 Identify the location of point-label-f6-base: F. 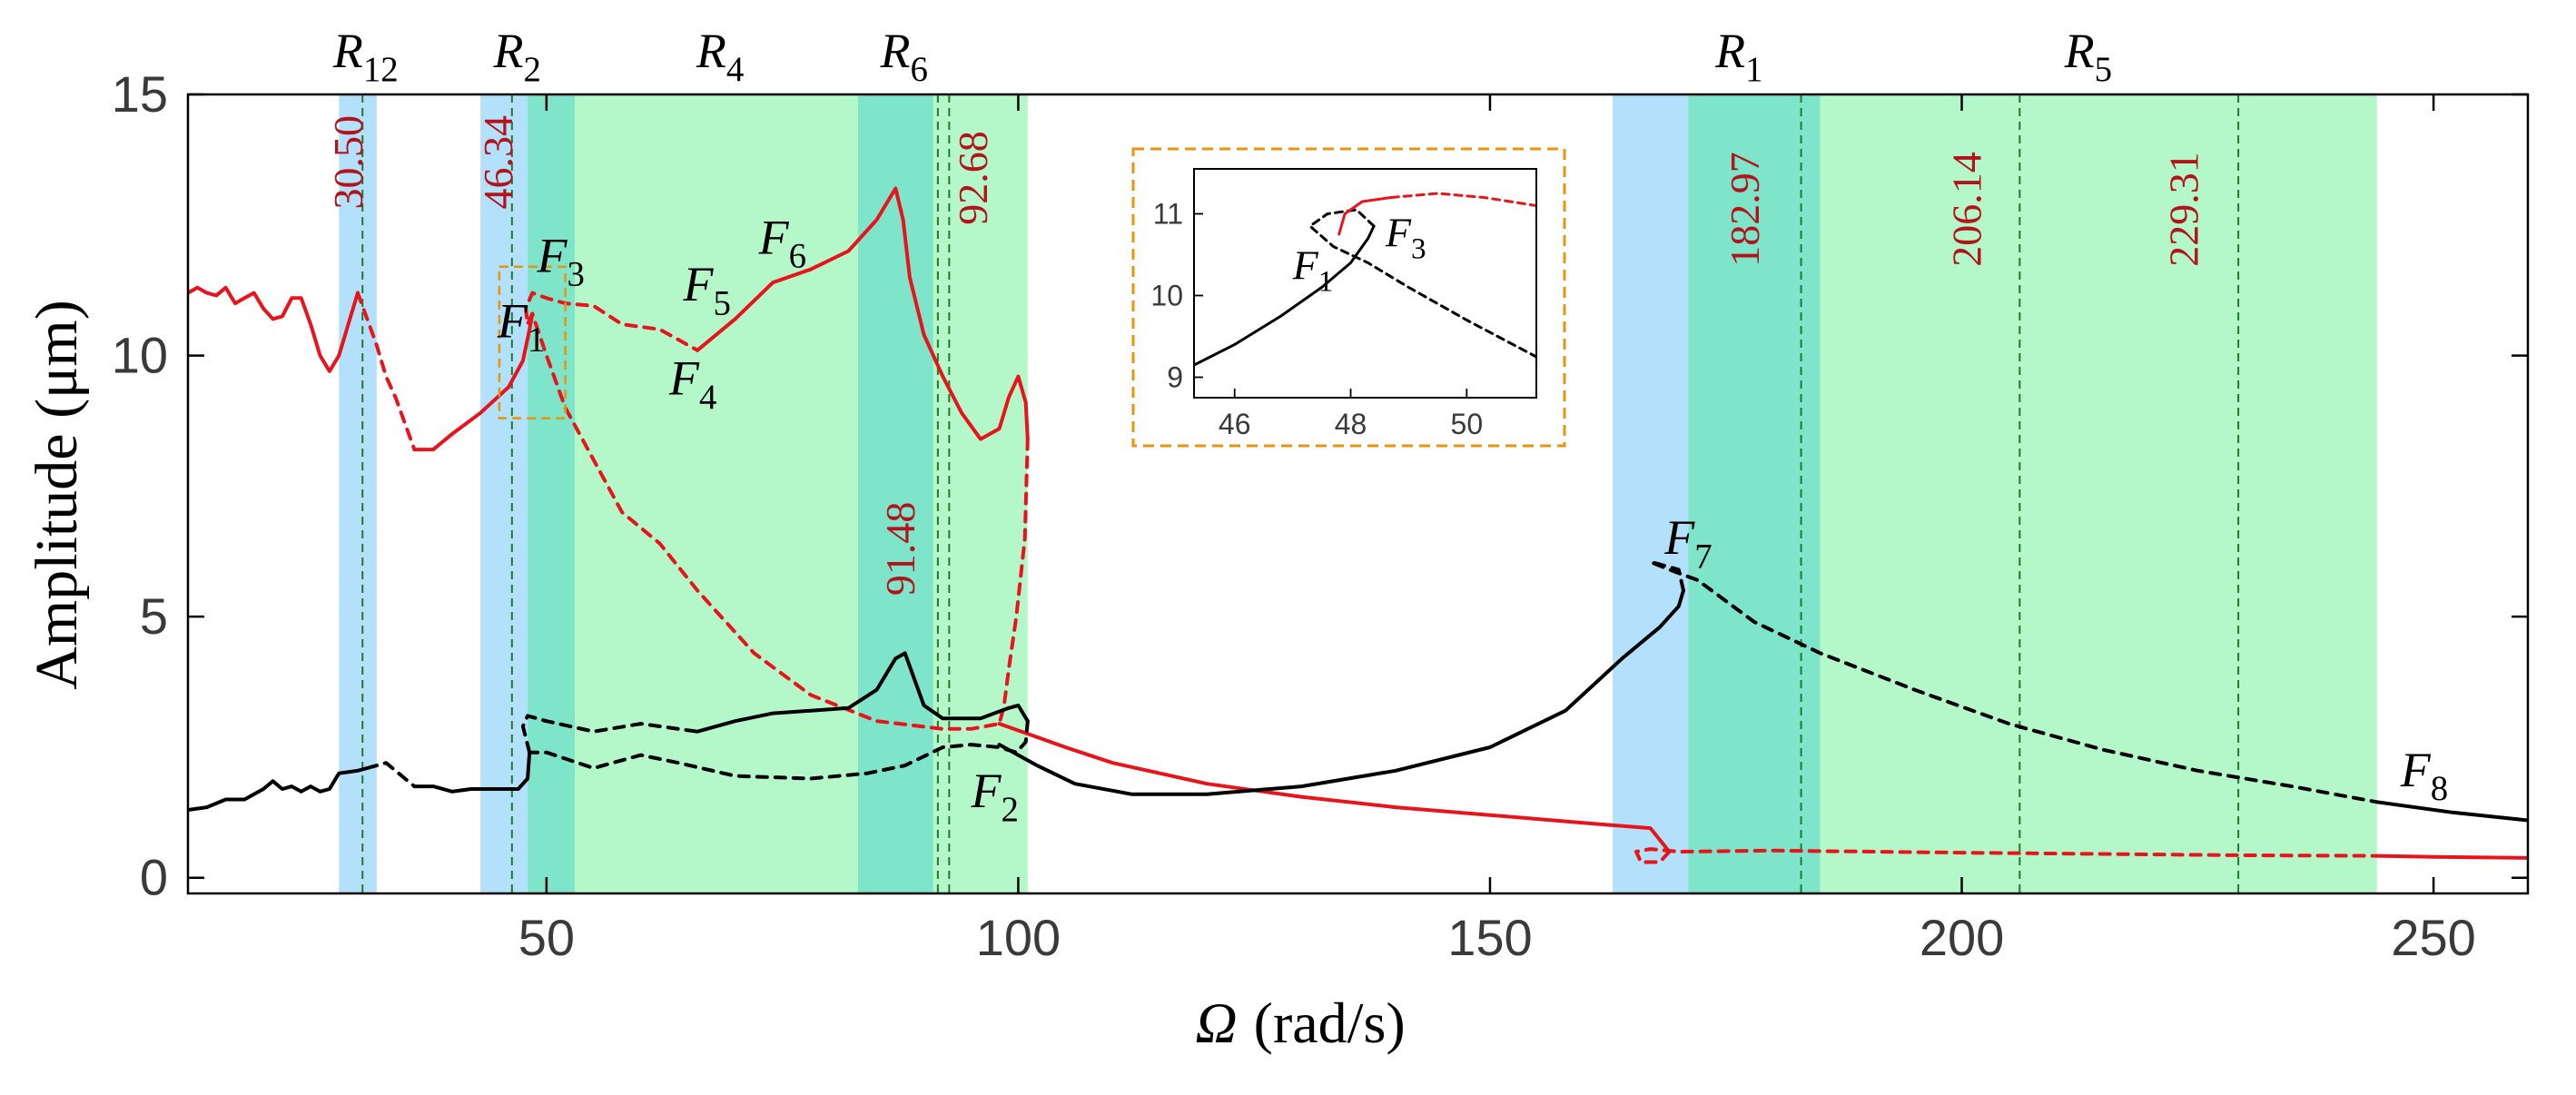
(774, 237).